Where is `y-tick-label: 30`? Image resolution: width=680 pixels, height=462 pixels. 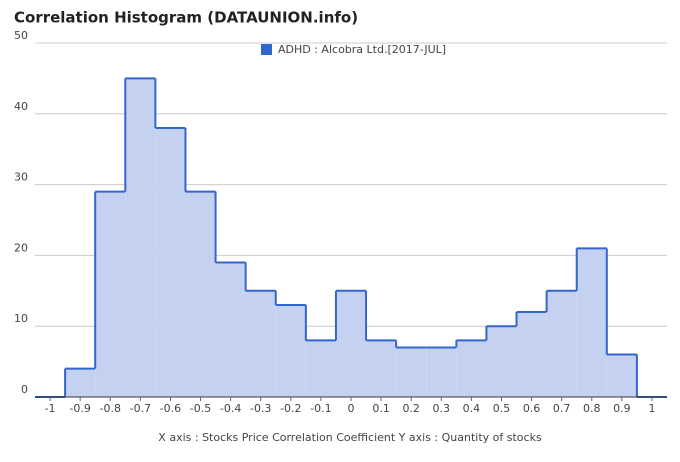
y-tick-label: 30 is located at coordinates (21, 177).